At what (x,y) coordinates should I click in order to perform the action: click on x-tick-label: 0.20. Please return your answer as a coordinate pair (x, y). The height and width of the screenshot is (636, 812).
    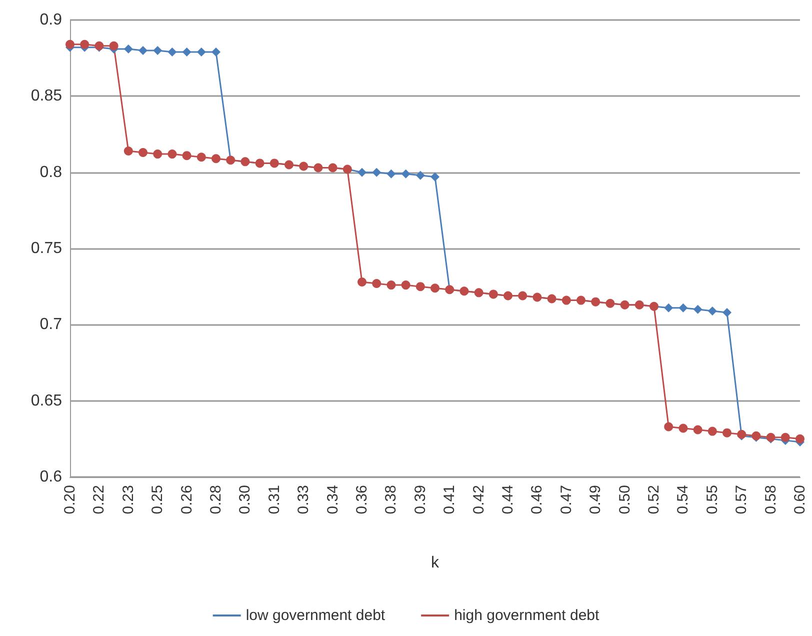
    Looking at the image, I should click on (70, 499).